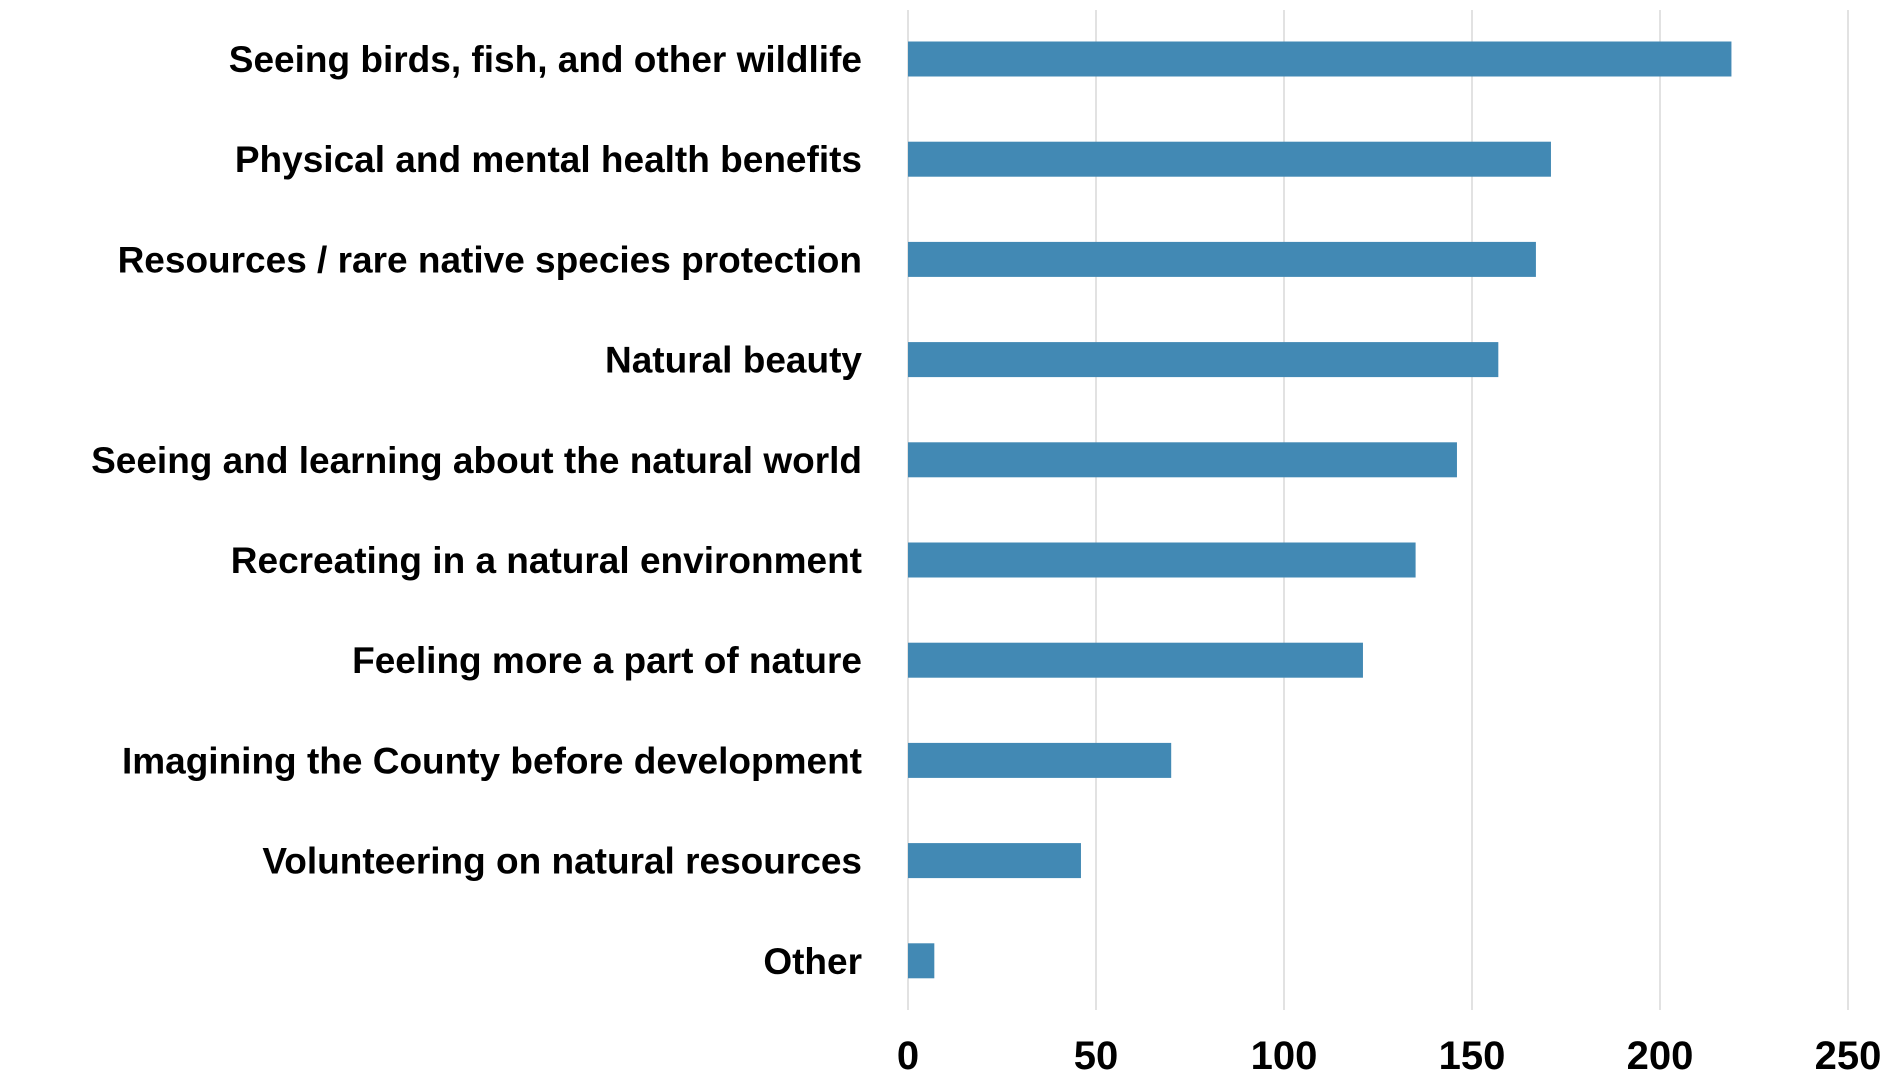 The width and height of the screenshot is (1883, 1084). Describe the element at coordinates (1096, 1056) in the screenshot. I see `x-tick-label: 50` at that location.